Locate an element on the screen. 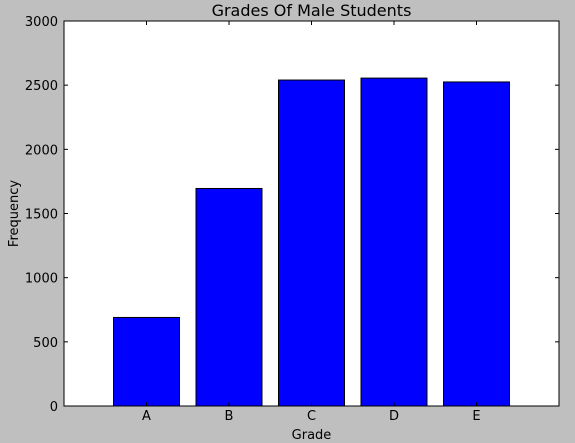  bar-c is located at coordinates (311, 243).